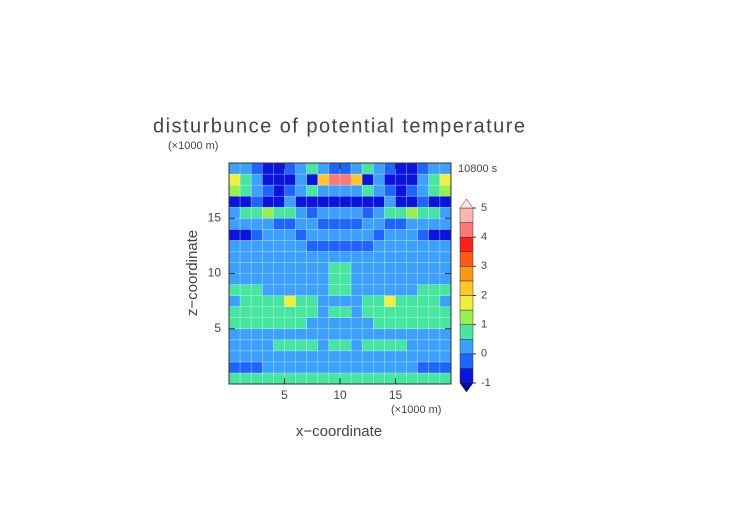  What do you see at coordinates (339, 431) in the screenshot?
I see `x-axis-title: x−coordinate` at bounding box center [339, 431].